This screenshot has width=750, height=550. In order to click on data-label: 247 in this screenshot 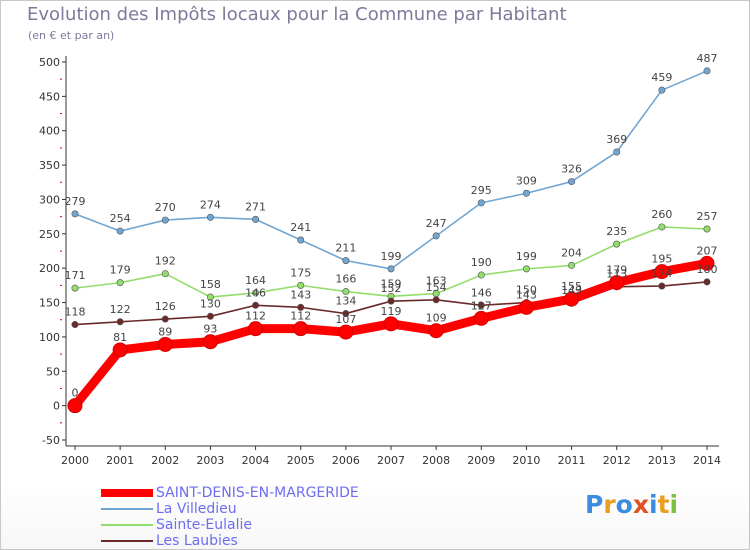, I will do `click(436, 223)`.